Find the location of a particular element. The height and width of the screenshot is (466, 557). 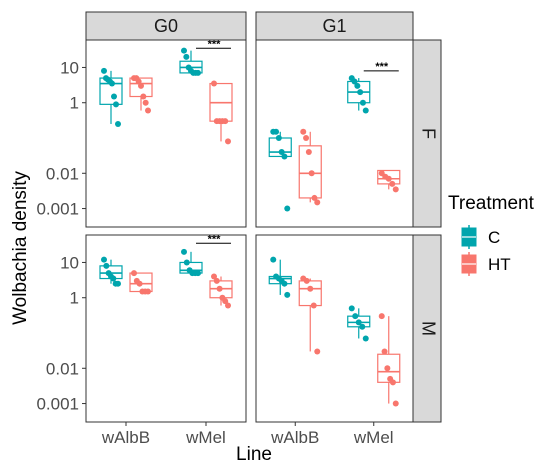

x-tick-label-G1-wMel: wMel is located at coordinates (373, 437).